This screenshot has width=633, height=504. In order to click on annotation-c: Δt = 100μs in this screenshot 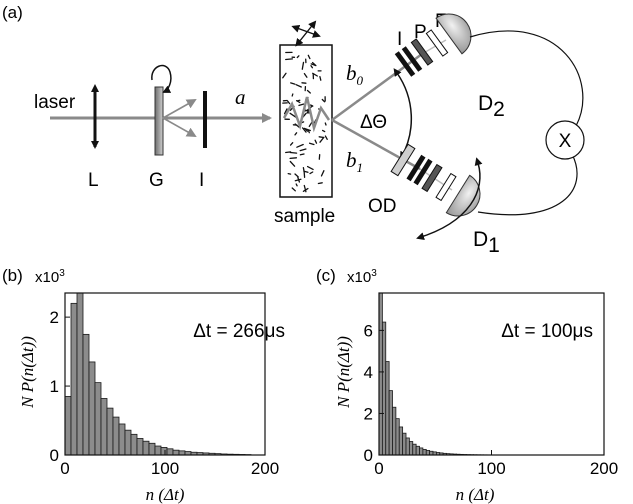, I will do `click(547, 331)`.